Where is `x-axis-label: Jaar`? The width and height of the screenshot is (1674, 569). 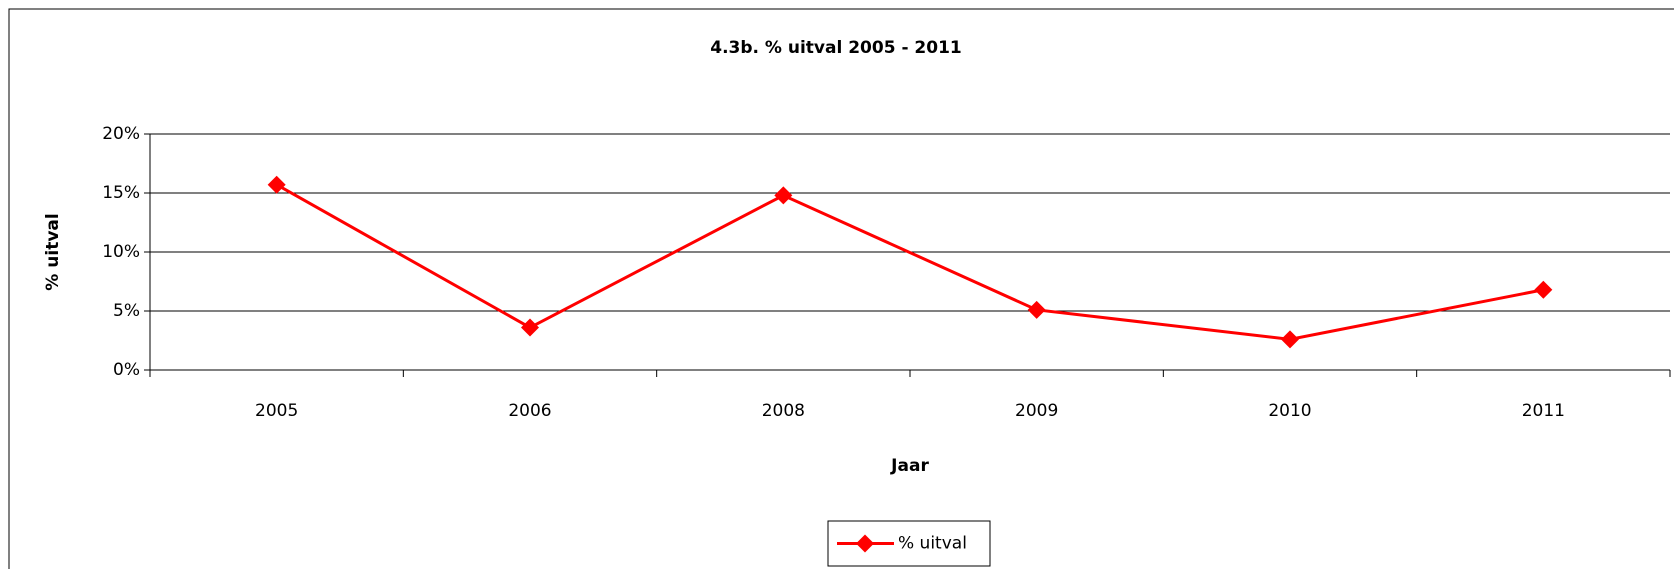
x-axis-label: Jaar is located at coordinates (909, 466).